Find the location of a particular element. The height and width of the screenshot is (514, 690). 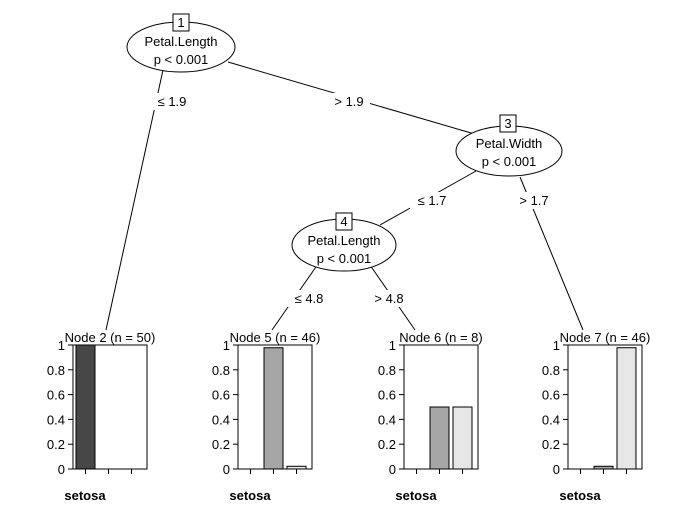

node-title: Node 5 (n = 46) is located at coordinates (275, 337).